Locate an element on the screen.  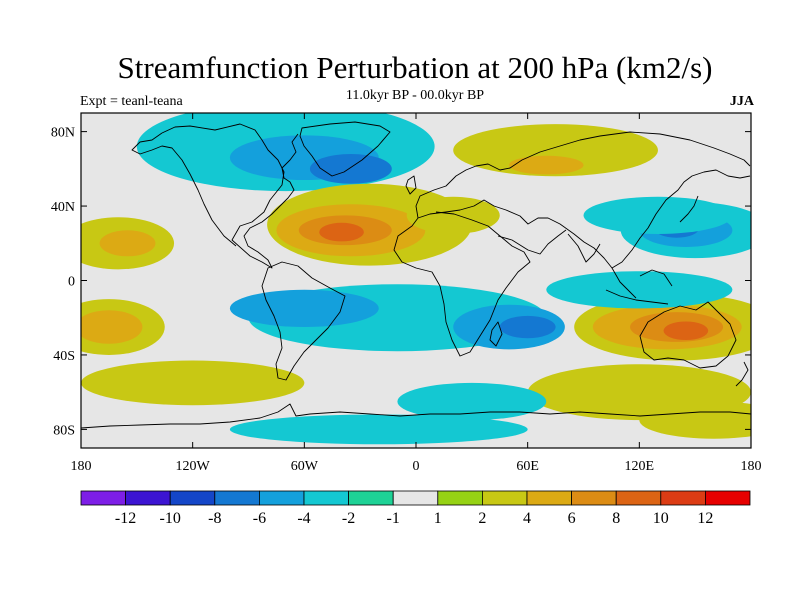
colorbar-label: 2 is located at coordinates (482, 518).